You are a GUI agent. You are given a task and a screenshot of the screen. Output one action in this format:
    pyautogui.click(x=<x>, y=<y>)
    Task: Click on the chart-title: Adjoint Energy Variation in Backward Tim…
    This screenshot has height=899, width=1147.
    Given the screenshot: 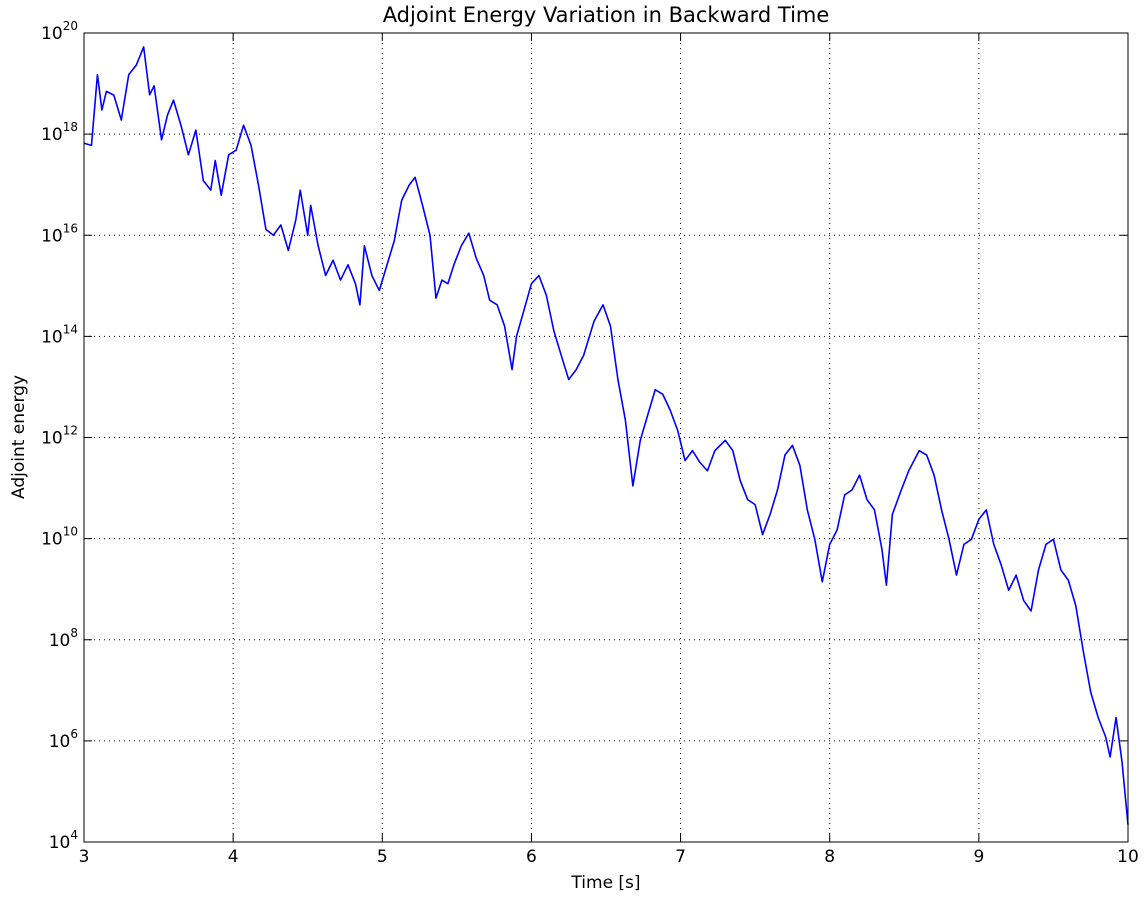 What is the action you would take?
    pyautogui.click(x=606, y=15)
    